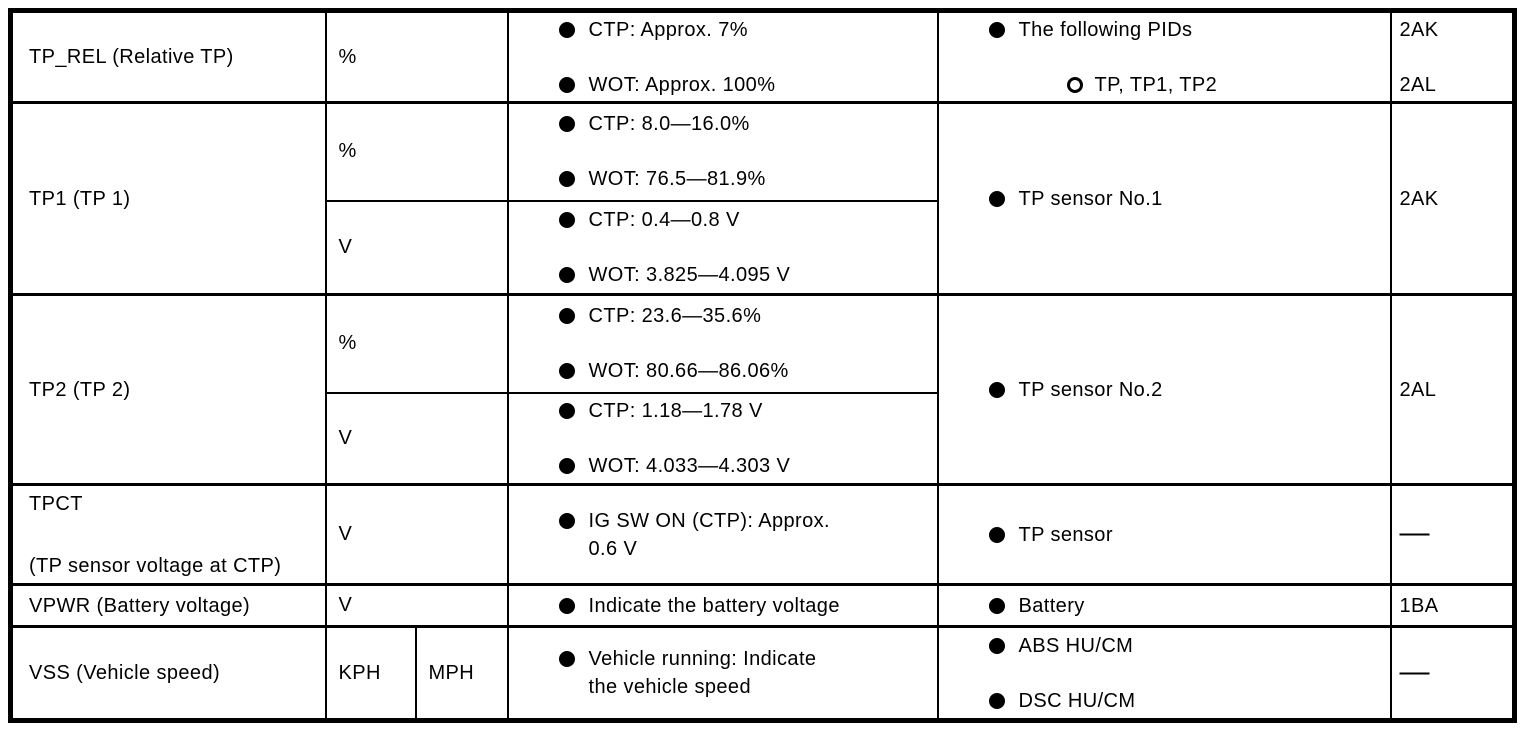 This screenshot has width=1520, height=746. What do you see at coordinates (1452, 198) in the screenshot?
I see `cell-tp1-code: 2AK` at bounding box center [1452, 198].